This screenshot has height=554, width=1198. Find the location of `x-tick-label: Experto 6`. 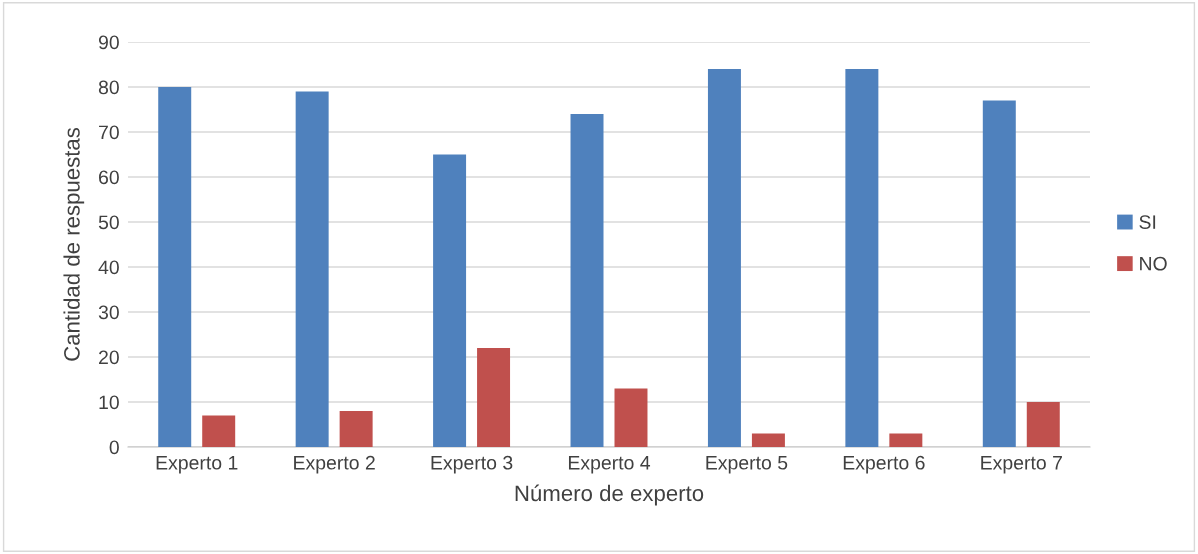

x-tick-label: Experto 6 is located at coordinates (884, 464).